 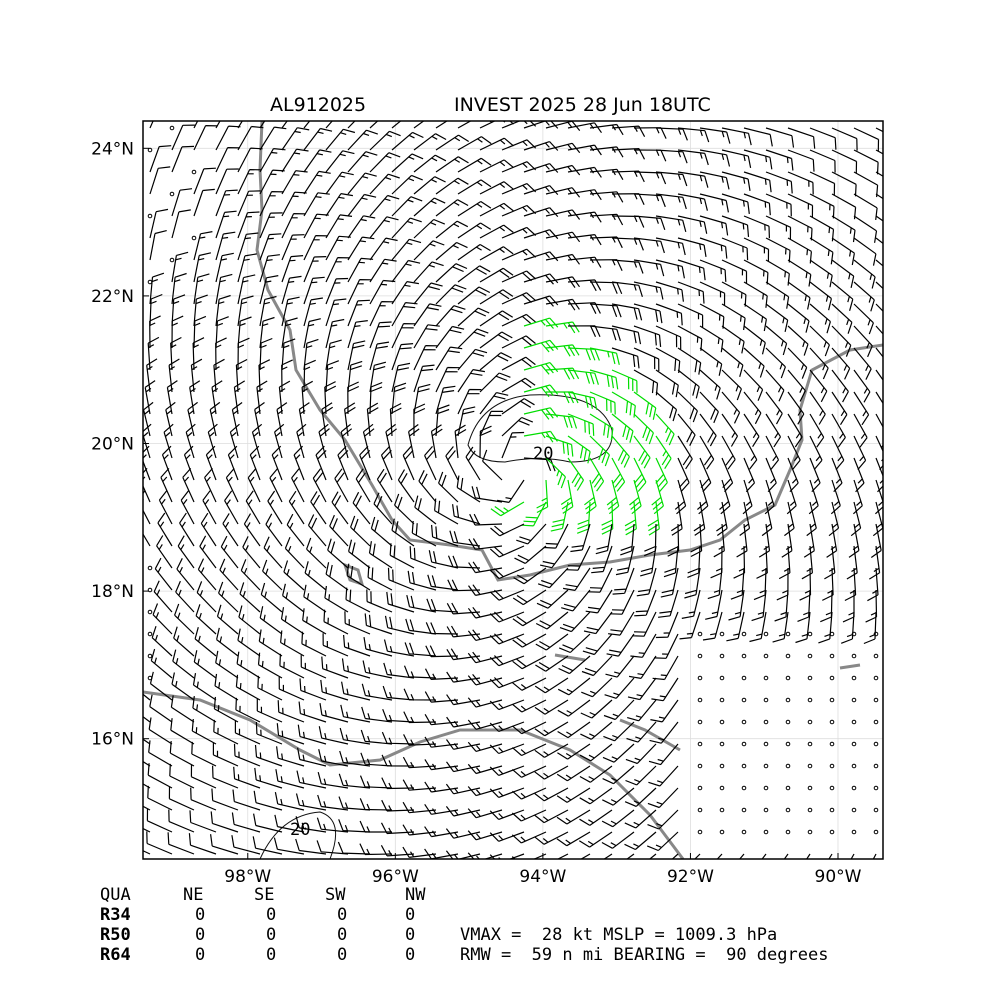 I want to click on lat-tick-label: 16°N, so click(x=112, y=740).